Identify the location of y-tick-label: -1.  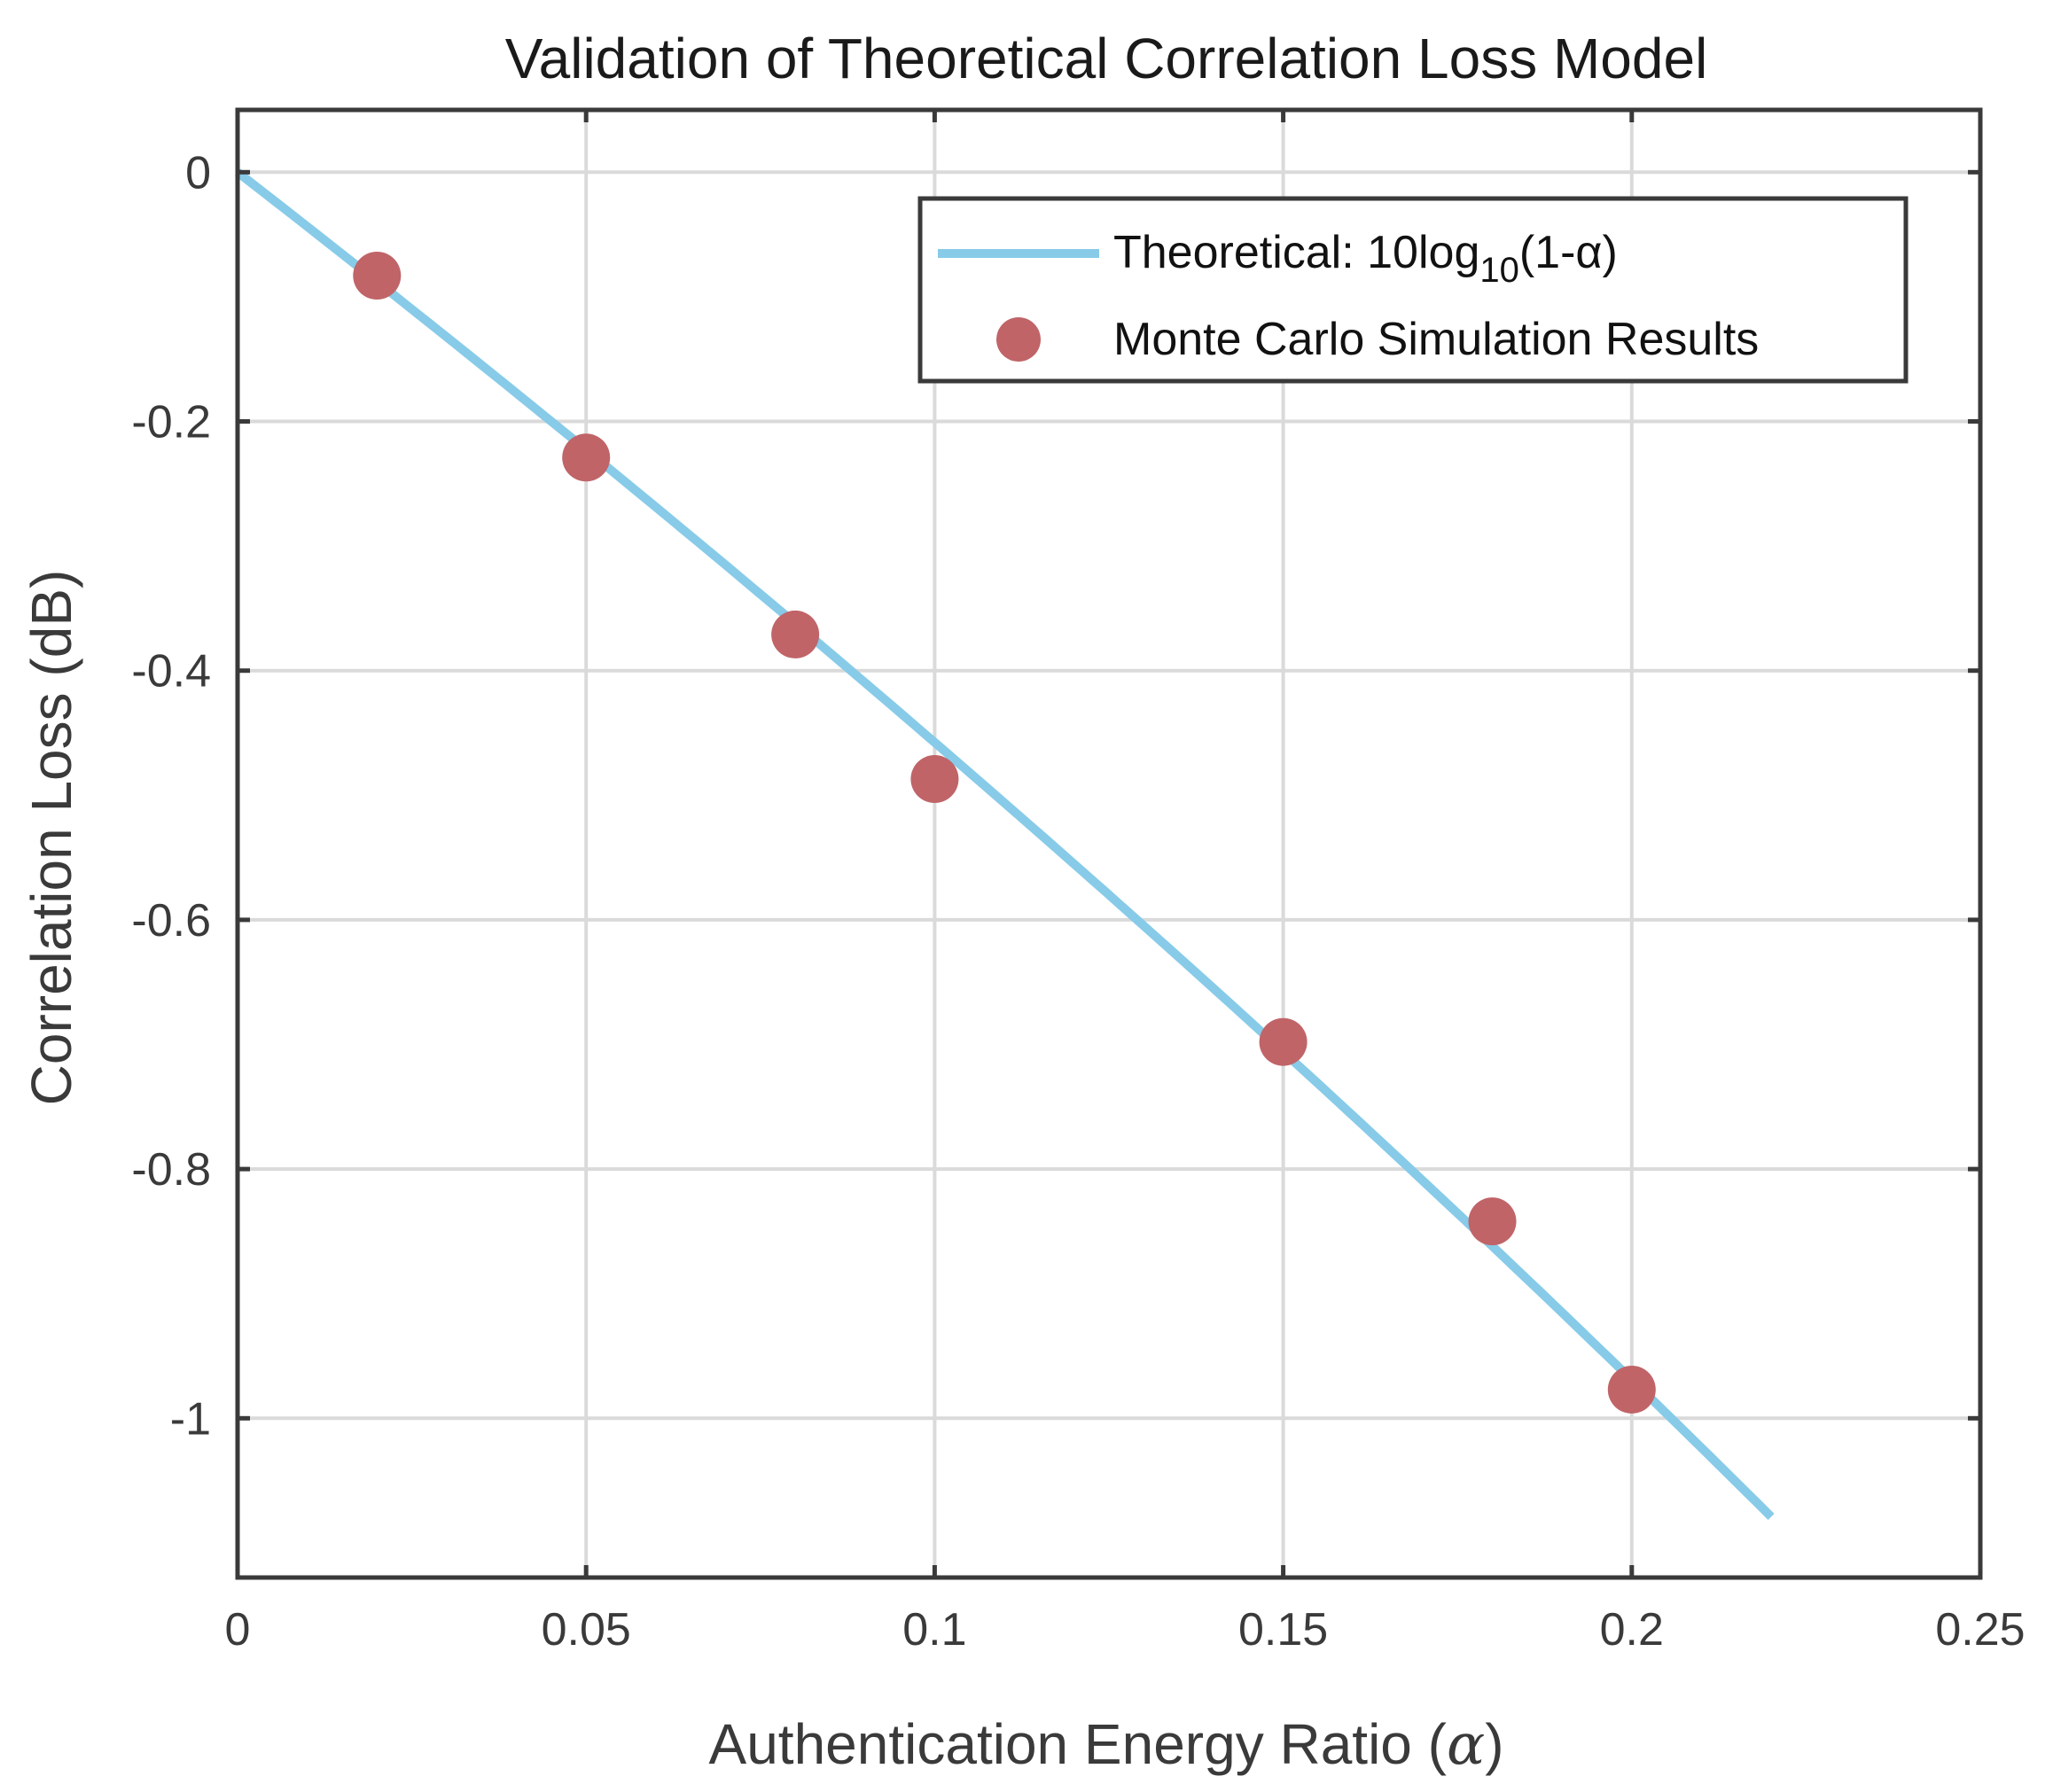
(190, 1419).